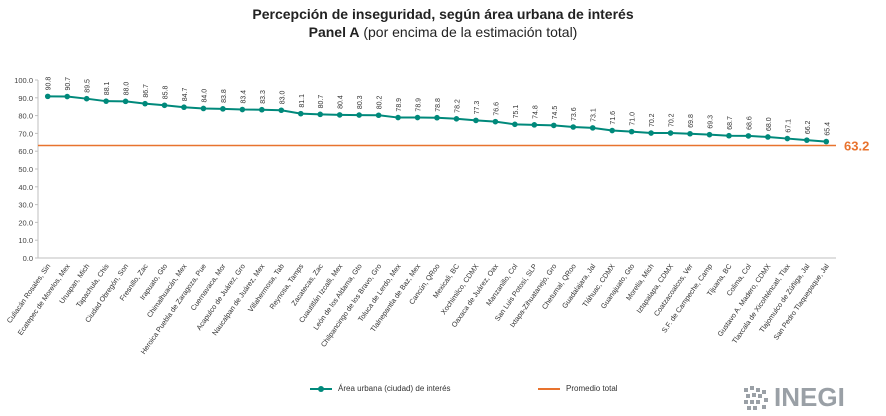 Image resolution: width=886 pixels, height=416 pixels. What do you see at coordinates (263, 97) in the screenshot?
I see `data-label: 83.3` at bounding box center [263, 97].